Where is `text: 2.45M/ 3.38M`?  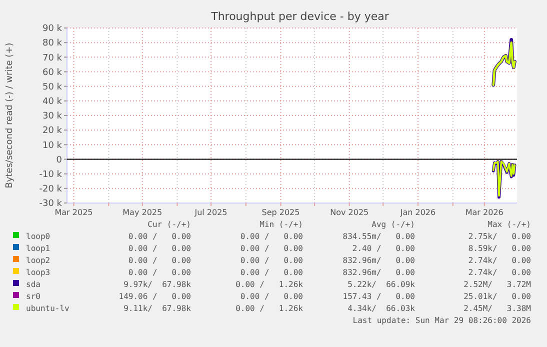 text: 2.45M/ 3.38M is located at coordinates (498, 308).